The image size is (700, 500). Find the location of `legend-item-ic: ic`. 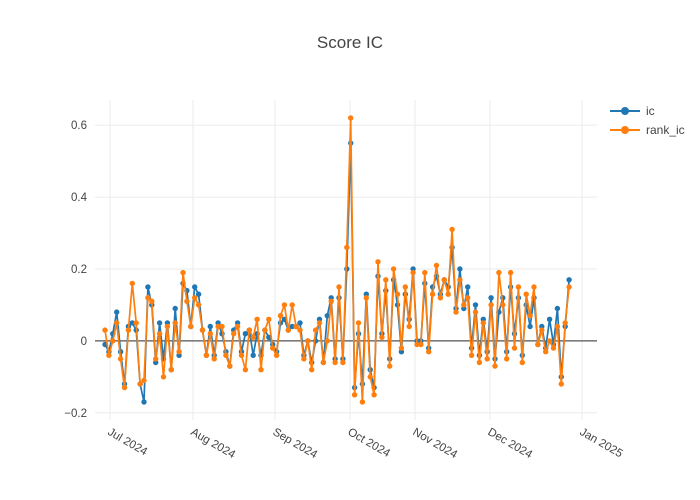

legend-item-ic: ic is located at coordinates (647, 110).